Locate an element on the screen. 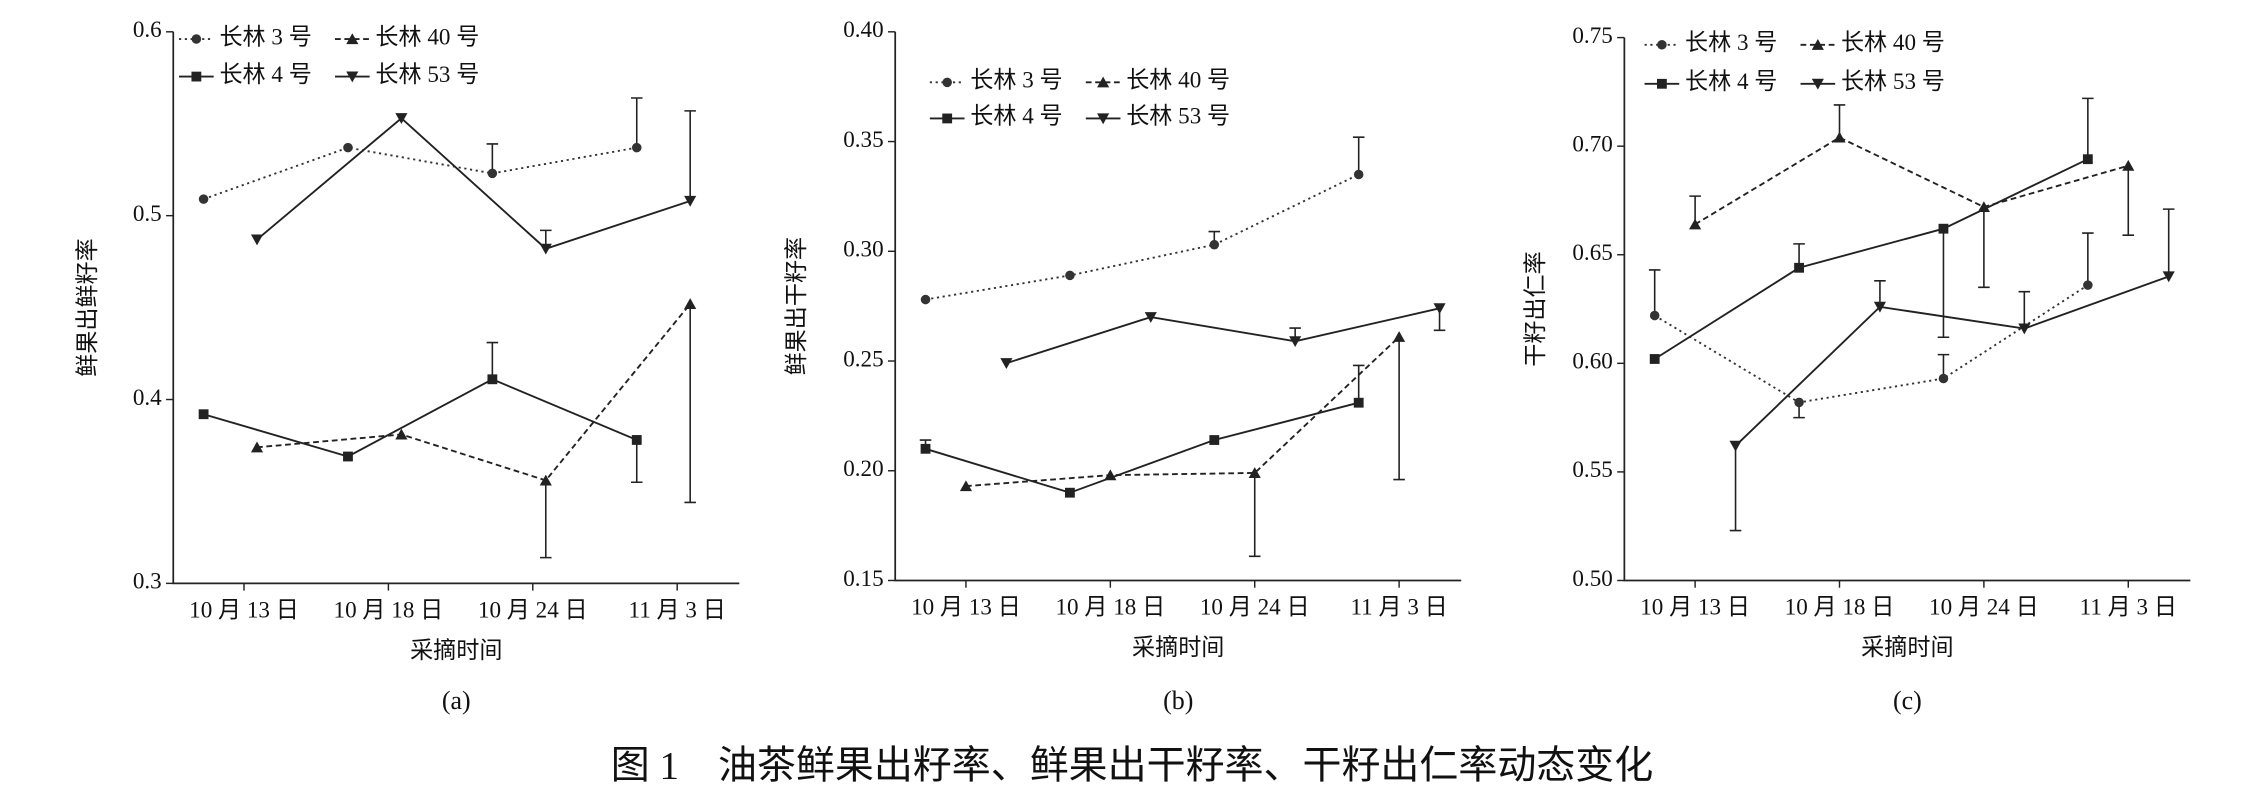  panel-label: (c) is located at coordinates (1907, 700).